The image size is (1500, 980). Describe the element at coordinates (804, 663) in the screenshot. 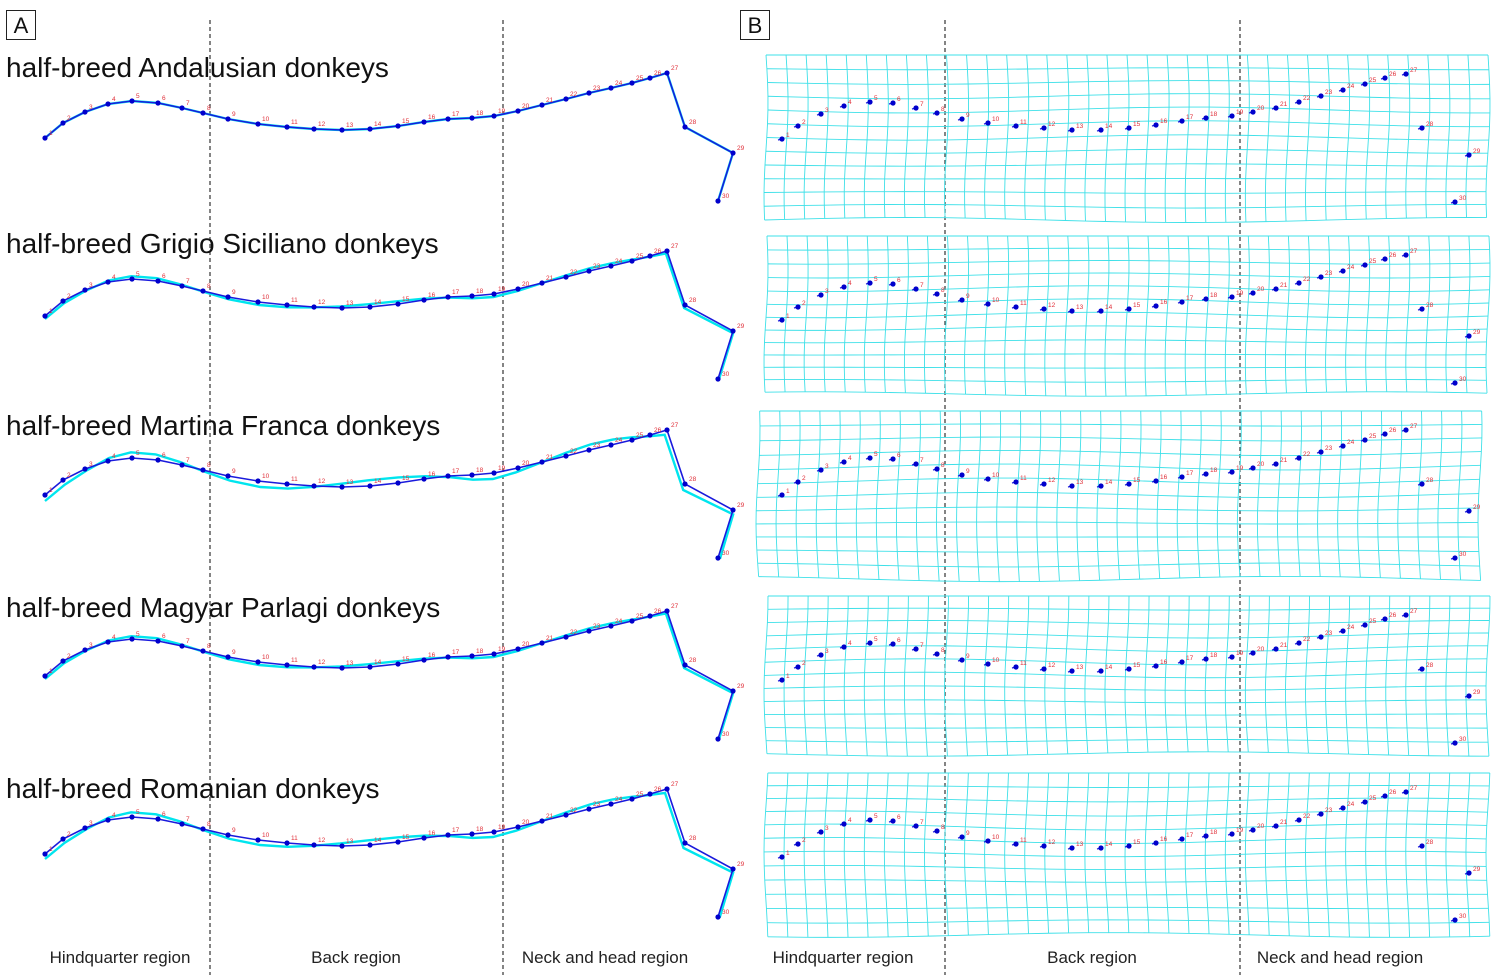

I see `landmark-number: 2` at that location.